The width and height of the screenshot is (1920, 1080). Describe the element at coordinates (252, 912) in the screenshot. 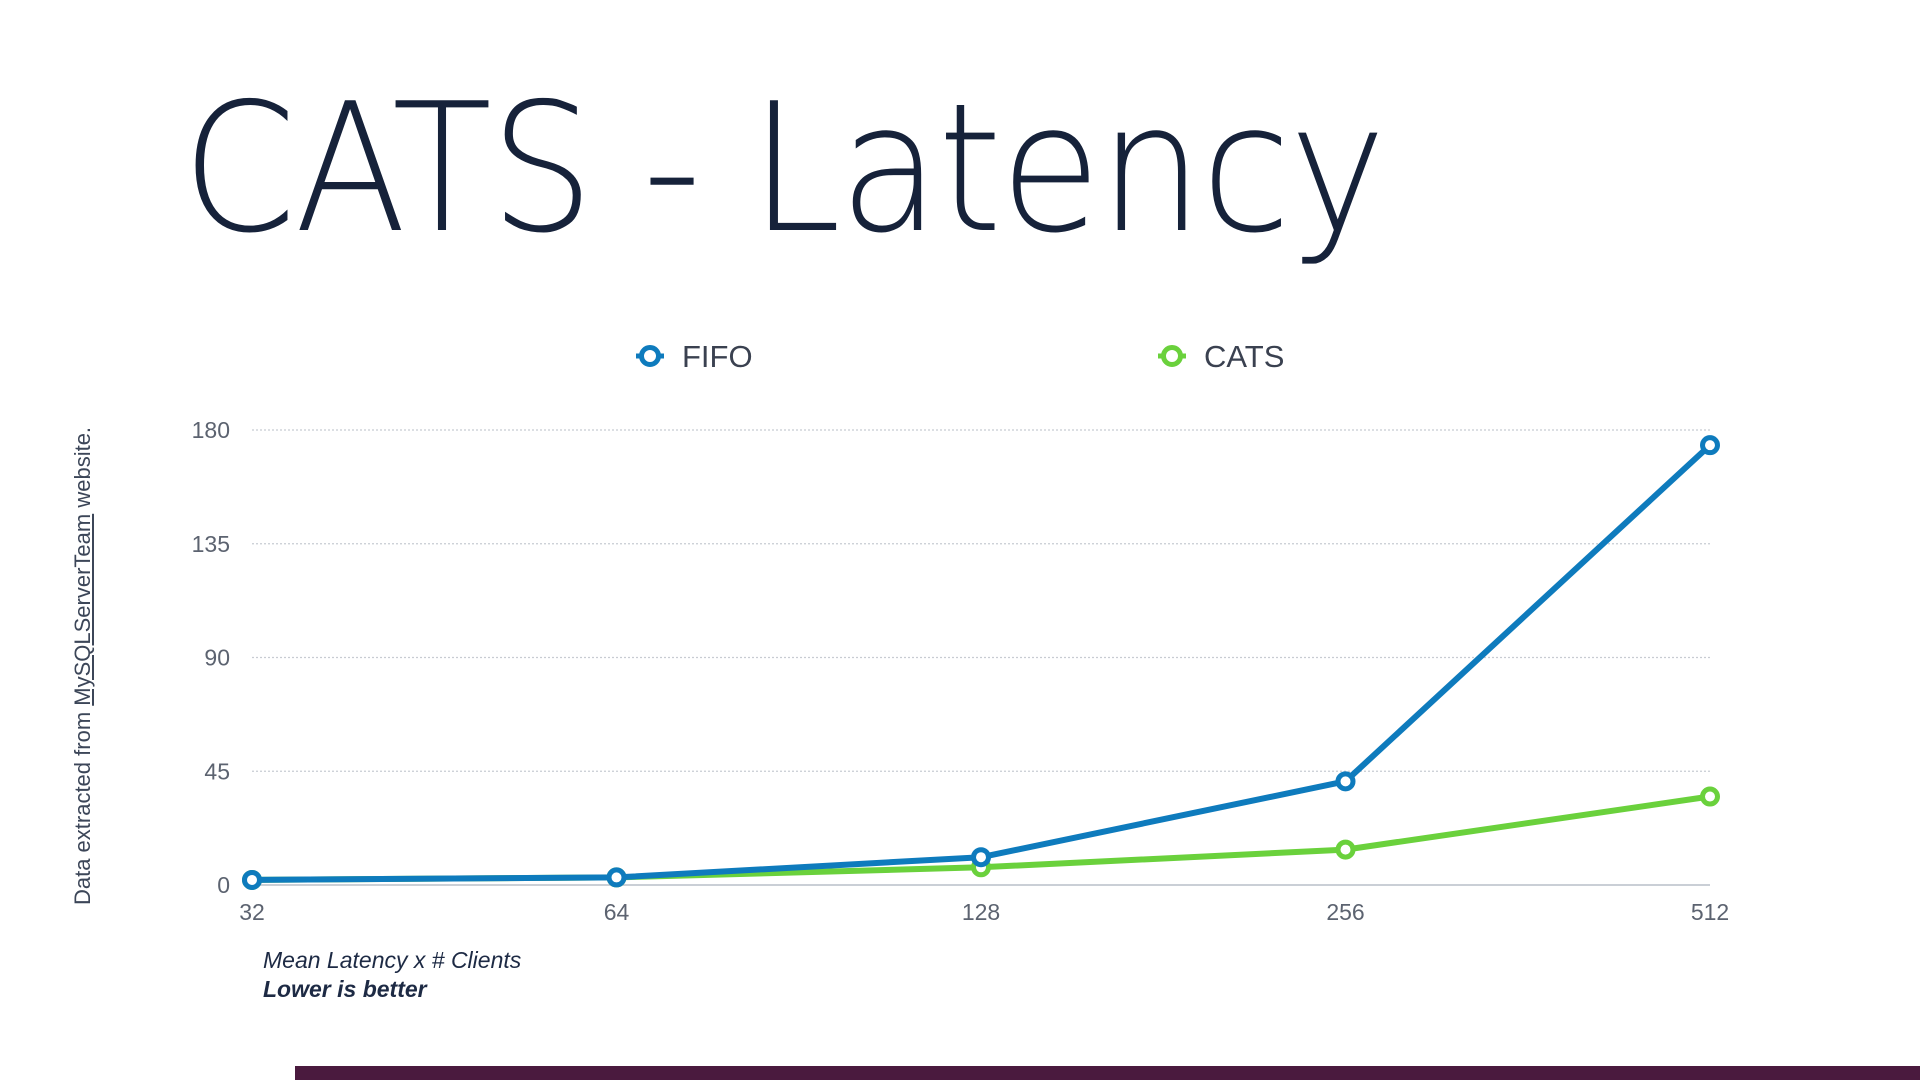

I see `x-tick-label: 32` at that location.